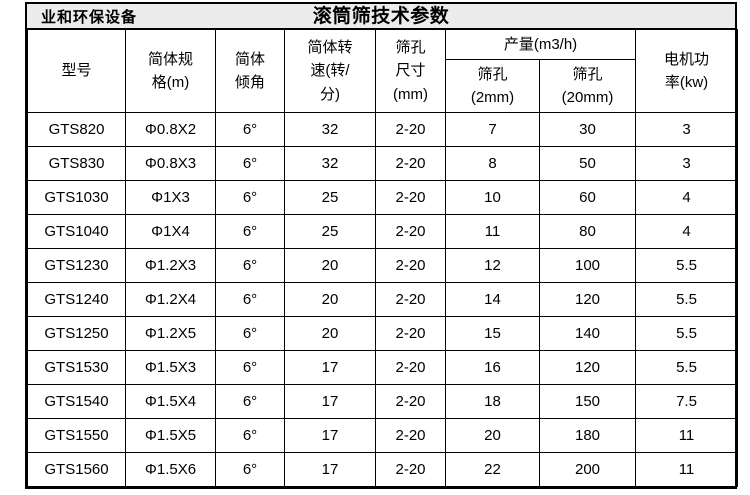 The image size is (750, 495). What do you see at coordinates (492, 163) in the screenshot?
I see `cell: 8` at bounding box center [492, 163].